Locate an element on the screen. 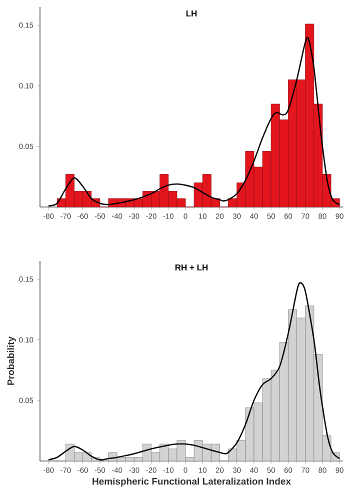 Image resolution: width=355 pixels, height=496 pixels. chart-title: RH + LH is located at coordinates (191, 267).